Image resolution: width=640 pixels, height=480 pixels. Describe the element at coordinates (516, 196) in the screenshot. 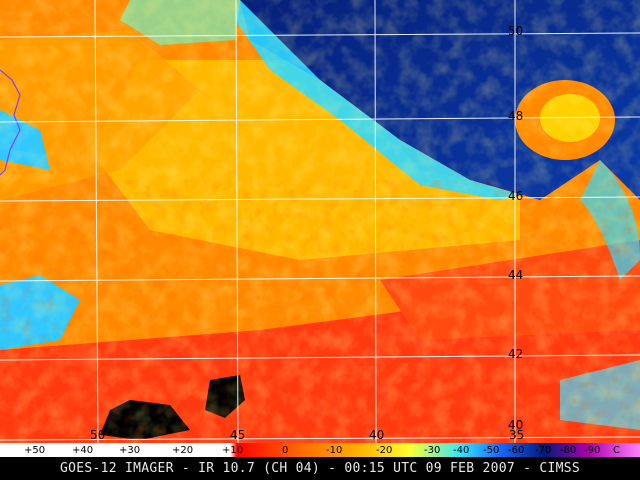

I see `latitude-label-46: 46` at that location.